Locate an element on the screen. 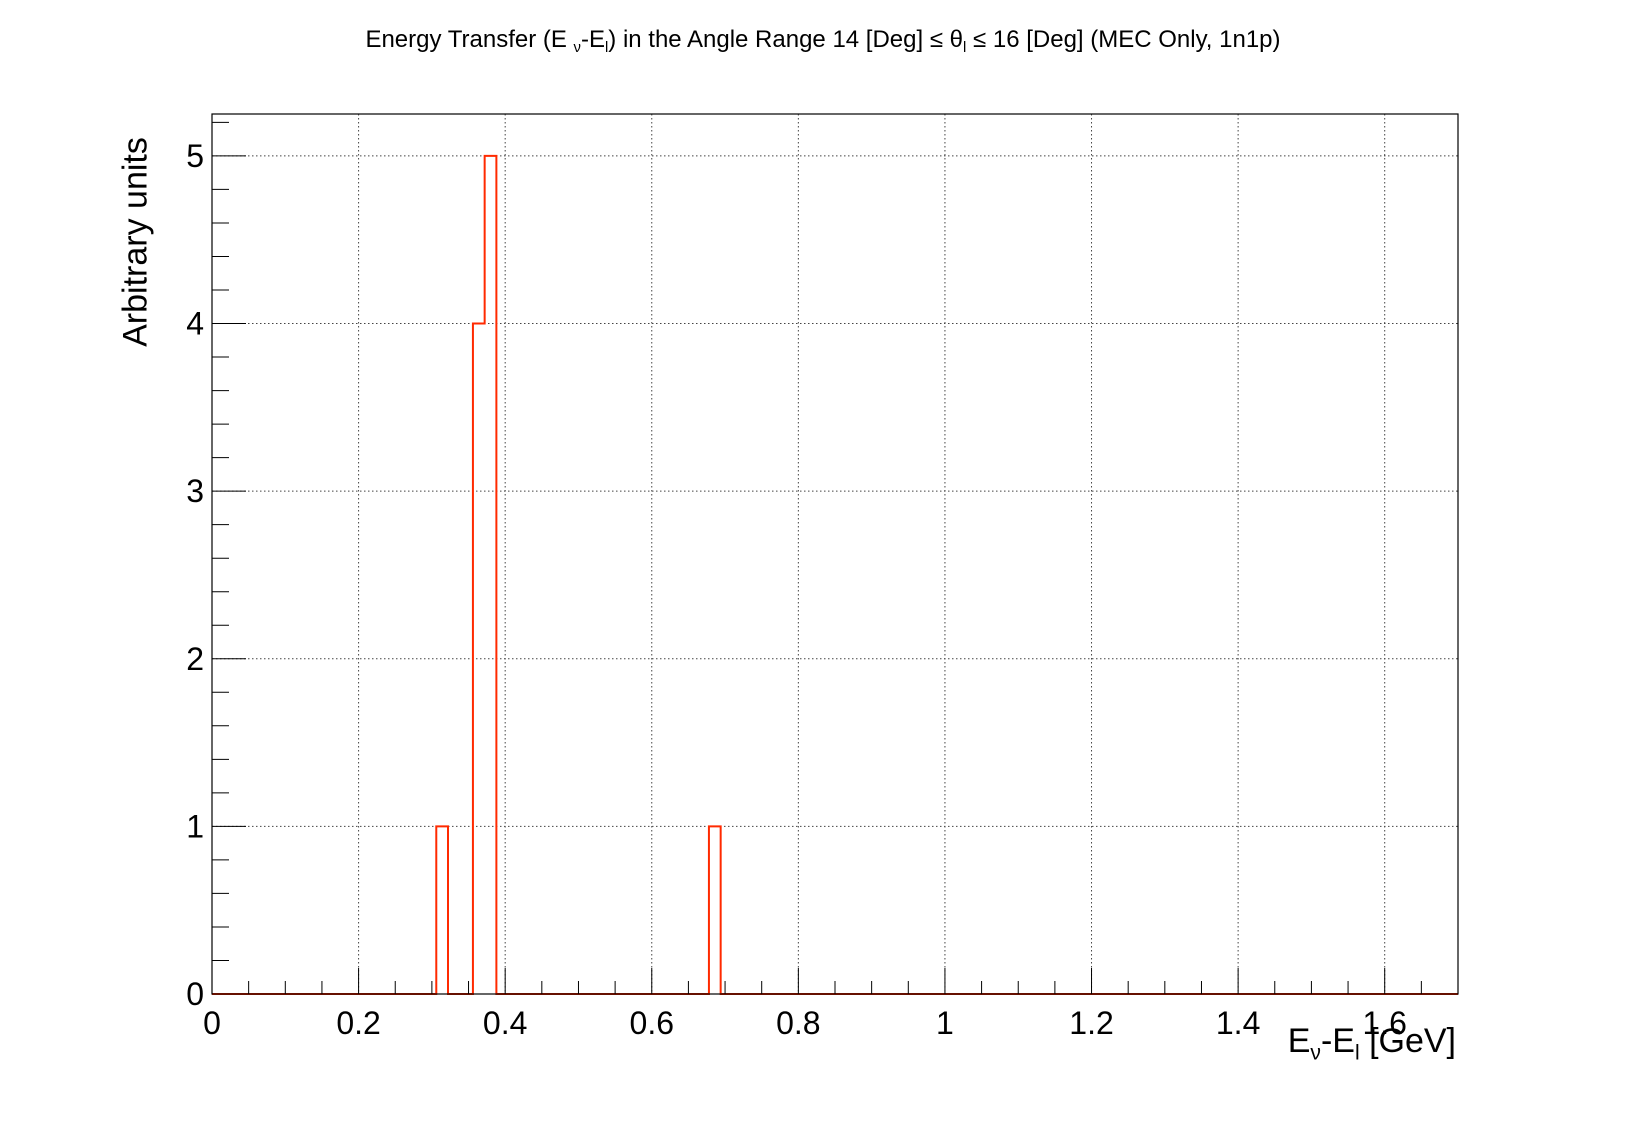 This screenshot has width=1646, height=1122. x-tick-label: 1 is located at coordinates (945, 1023).